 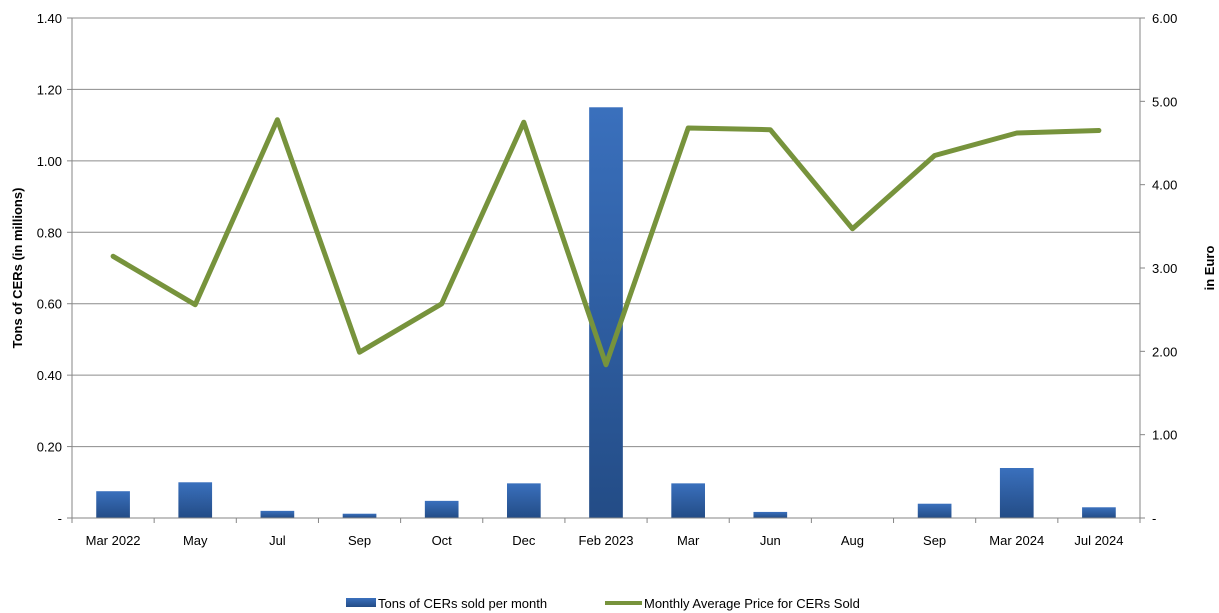 What do you see at coordinates (113, 540) in the screenshot?
I see `x-tick-label: Mar 2022` at bounding box center [113, 540].